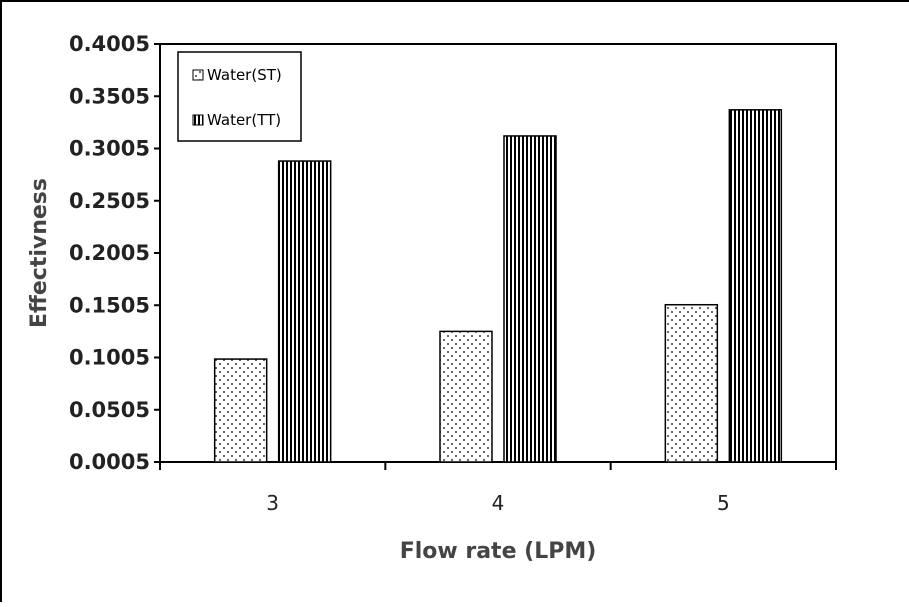  Describe the element at coordinates (723, 503) in the screenshot. I see `x-tick-label: 5` at that location.